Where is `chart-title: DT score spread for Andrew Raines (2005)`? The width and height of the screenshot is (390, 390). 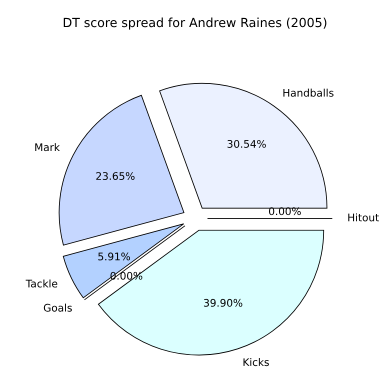
chart-title: DT score spread for Andrew Raines (2005) is located at coordinates (195, 24).